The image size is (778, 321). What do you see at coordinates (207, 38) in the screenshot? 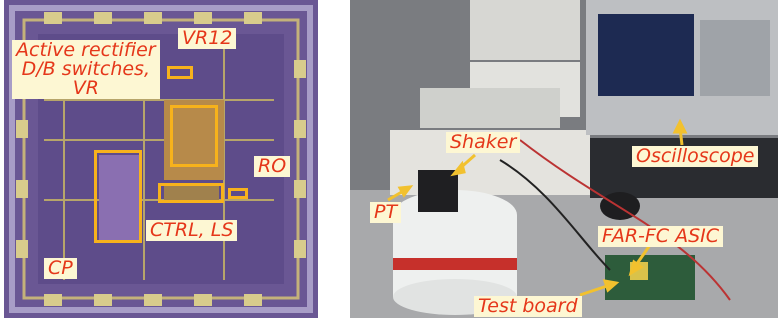
I see `label-vr12: VR12` at bounding box center [207, 38].